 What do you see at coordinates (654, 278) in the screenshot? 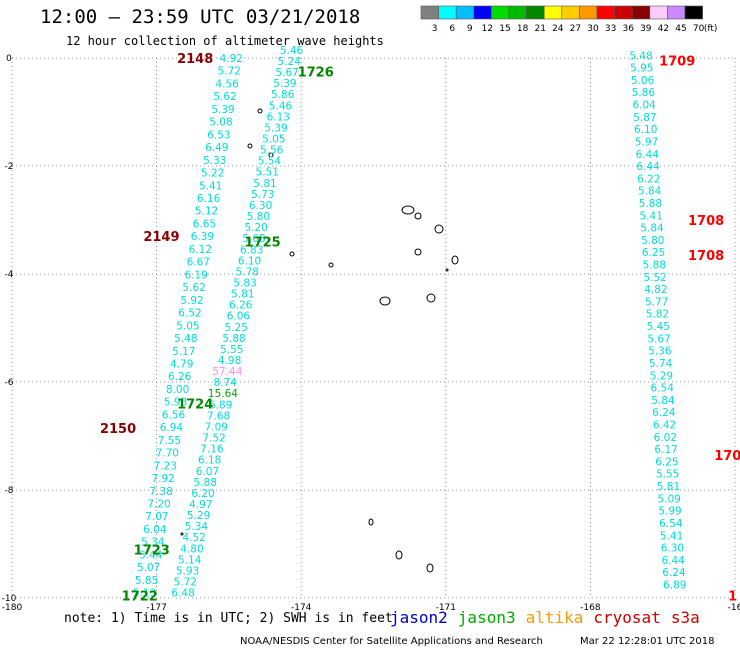
I see `swh-value-label: 5.52` at bounding box center [654, 278].